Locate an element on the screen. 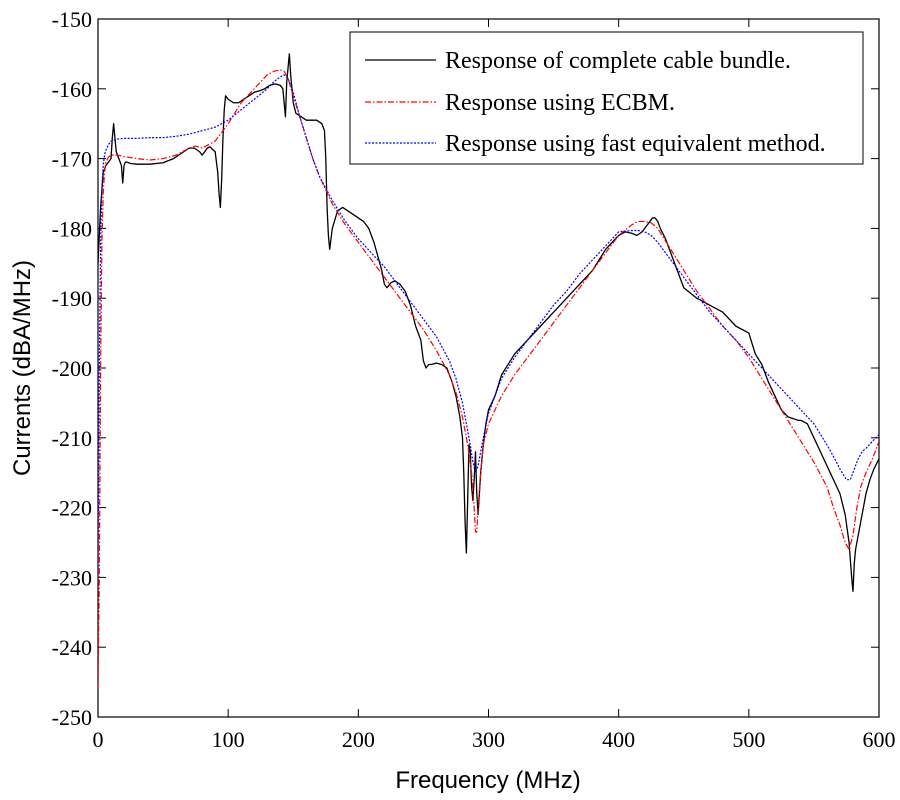  y-tick-label: -170 is located at coordinates (72, 159).